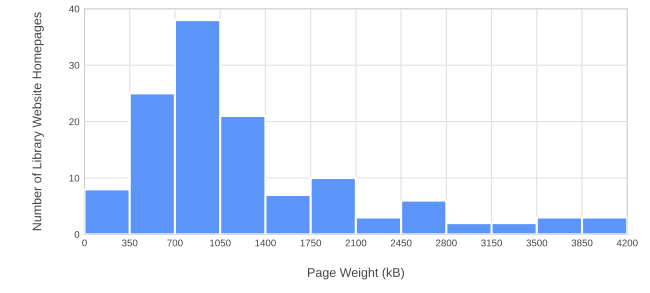  What do you see at coordinates (130, 243) in the screenshot?
I see `x-tick-label: 350` at bounding box center [130, 243].